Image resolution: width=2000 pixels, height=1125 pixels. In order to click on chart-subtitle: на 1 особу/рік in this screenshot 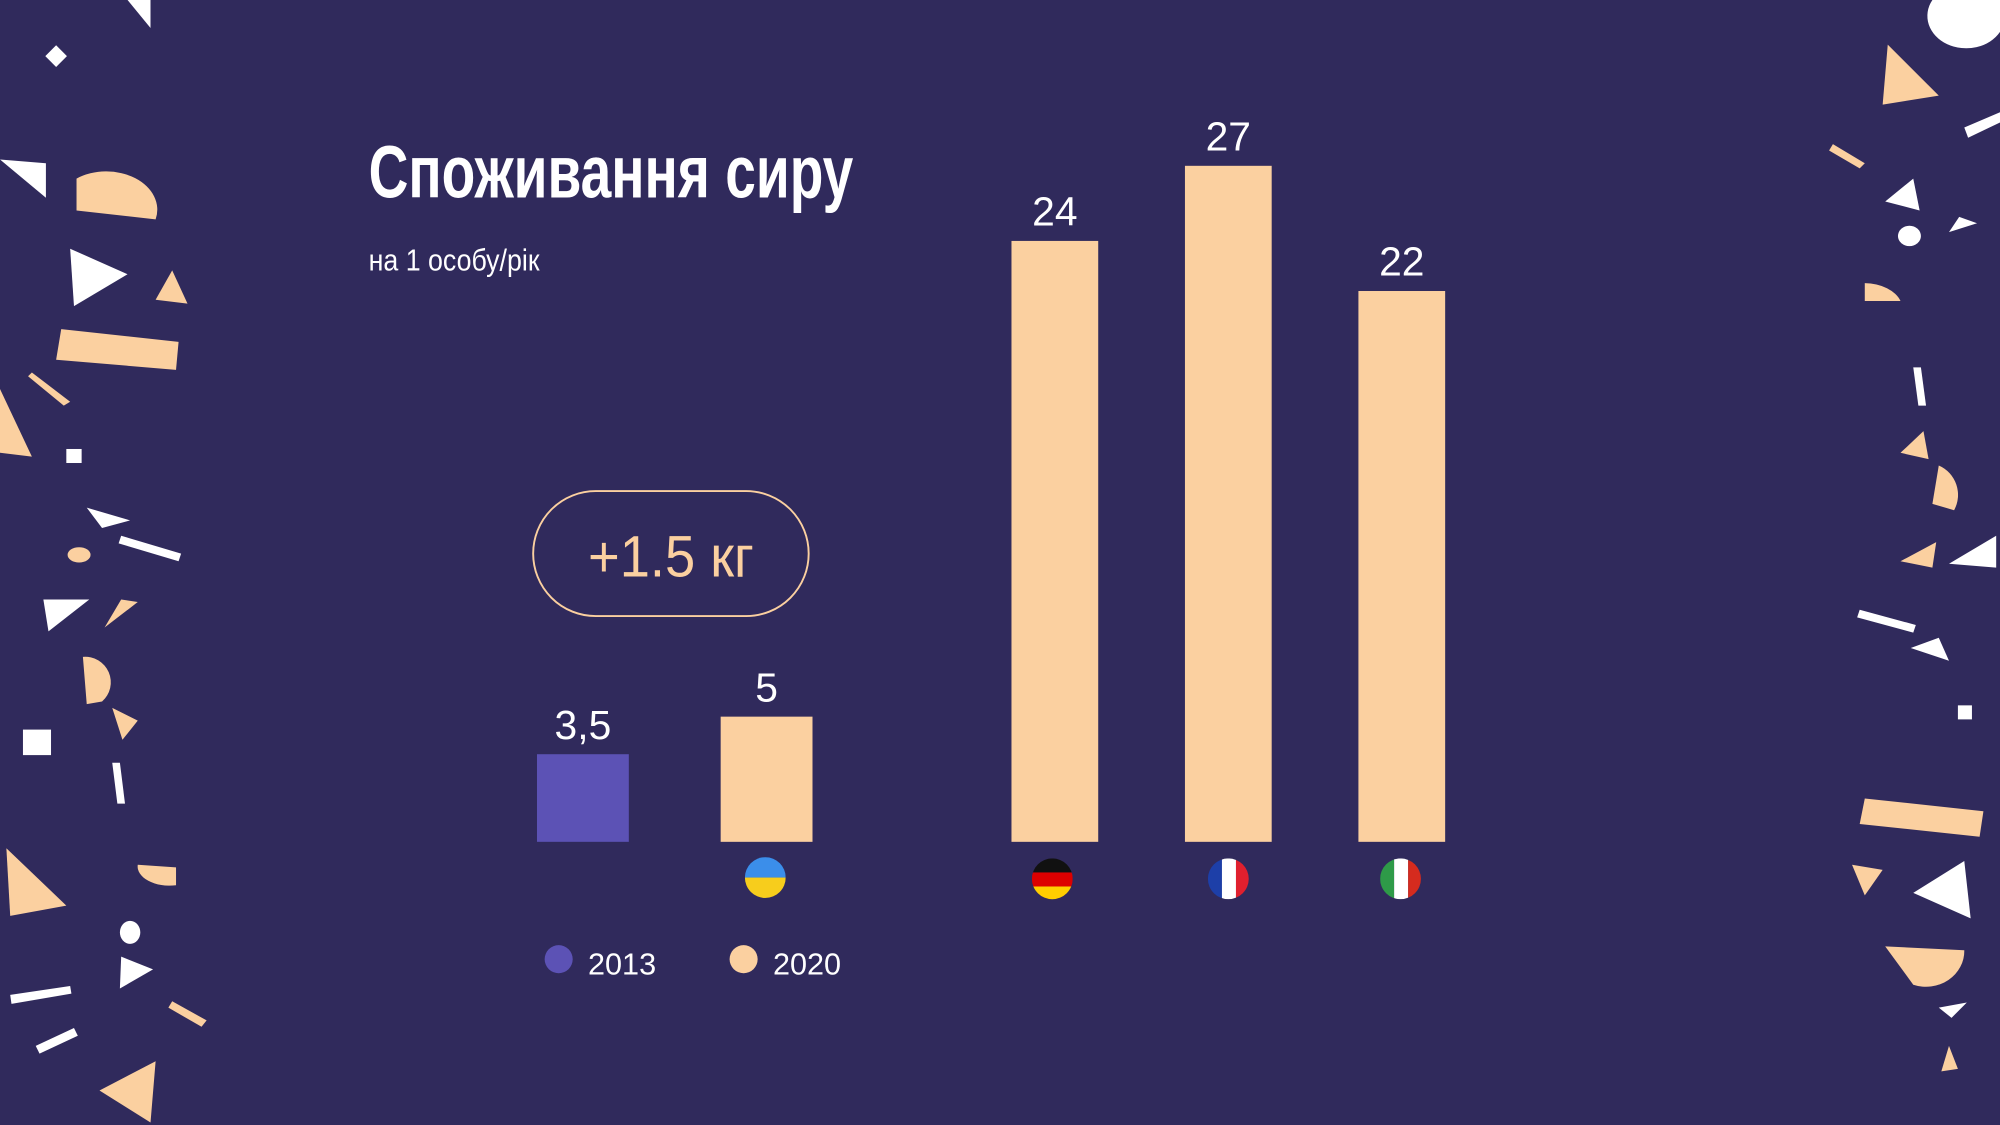, I will do `click(454, 260)`.